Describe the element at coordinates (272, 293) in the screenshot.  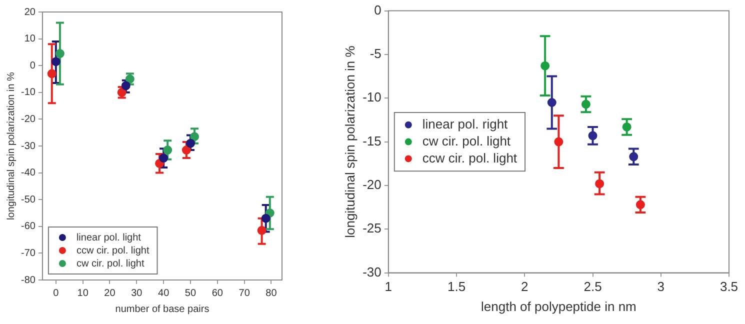
I see `x-tick-label: 80` at that location.